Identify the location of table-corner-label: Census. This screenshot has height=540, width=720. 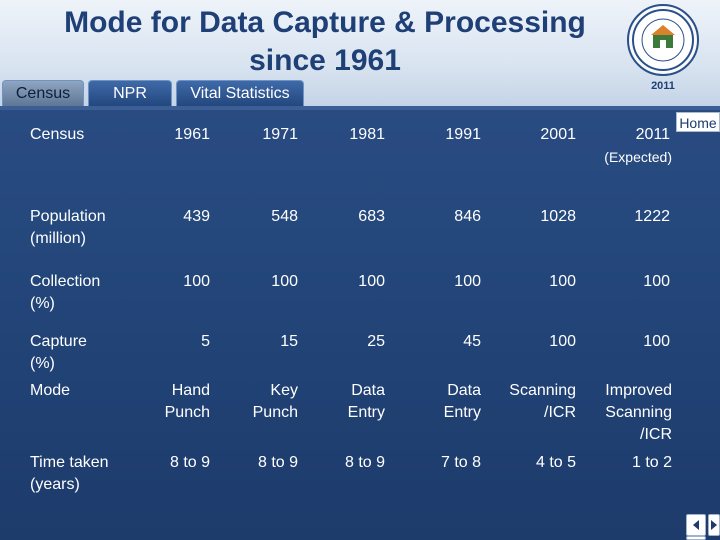
(57, 134).